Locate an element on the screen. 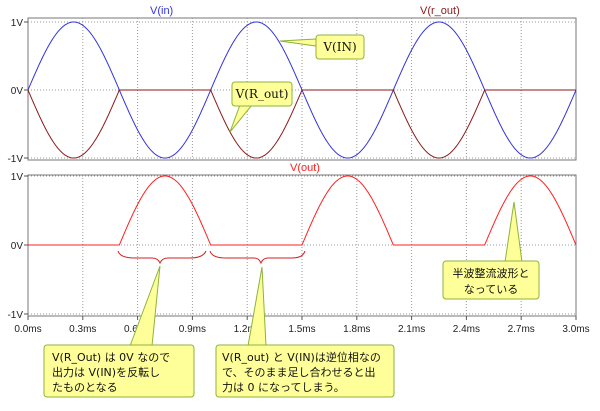  callout-note1-box is located at coordinates (119, 371).